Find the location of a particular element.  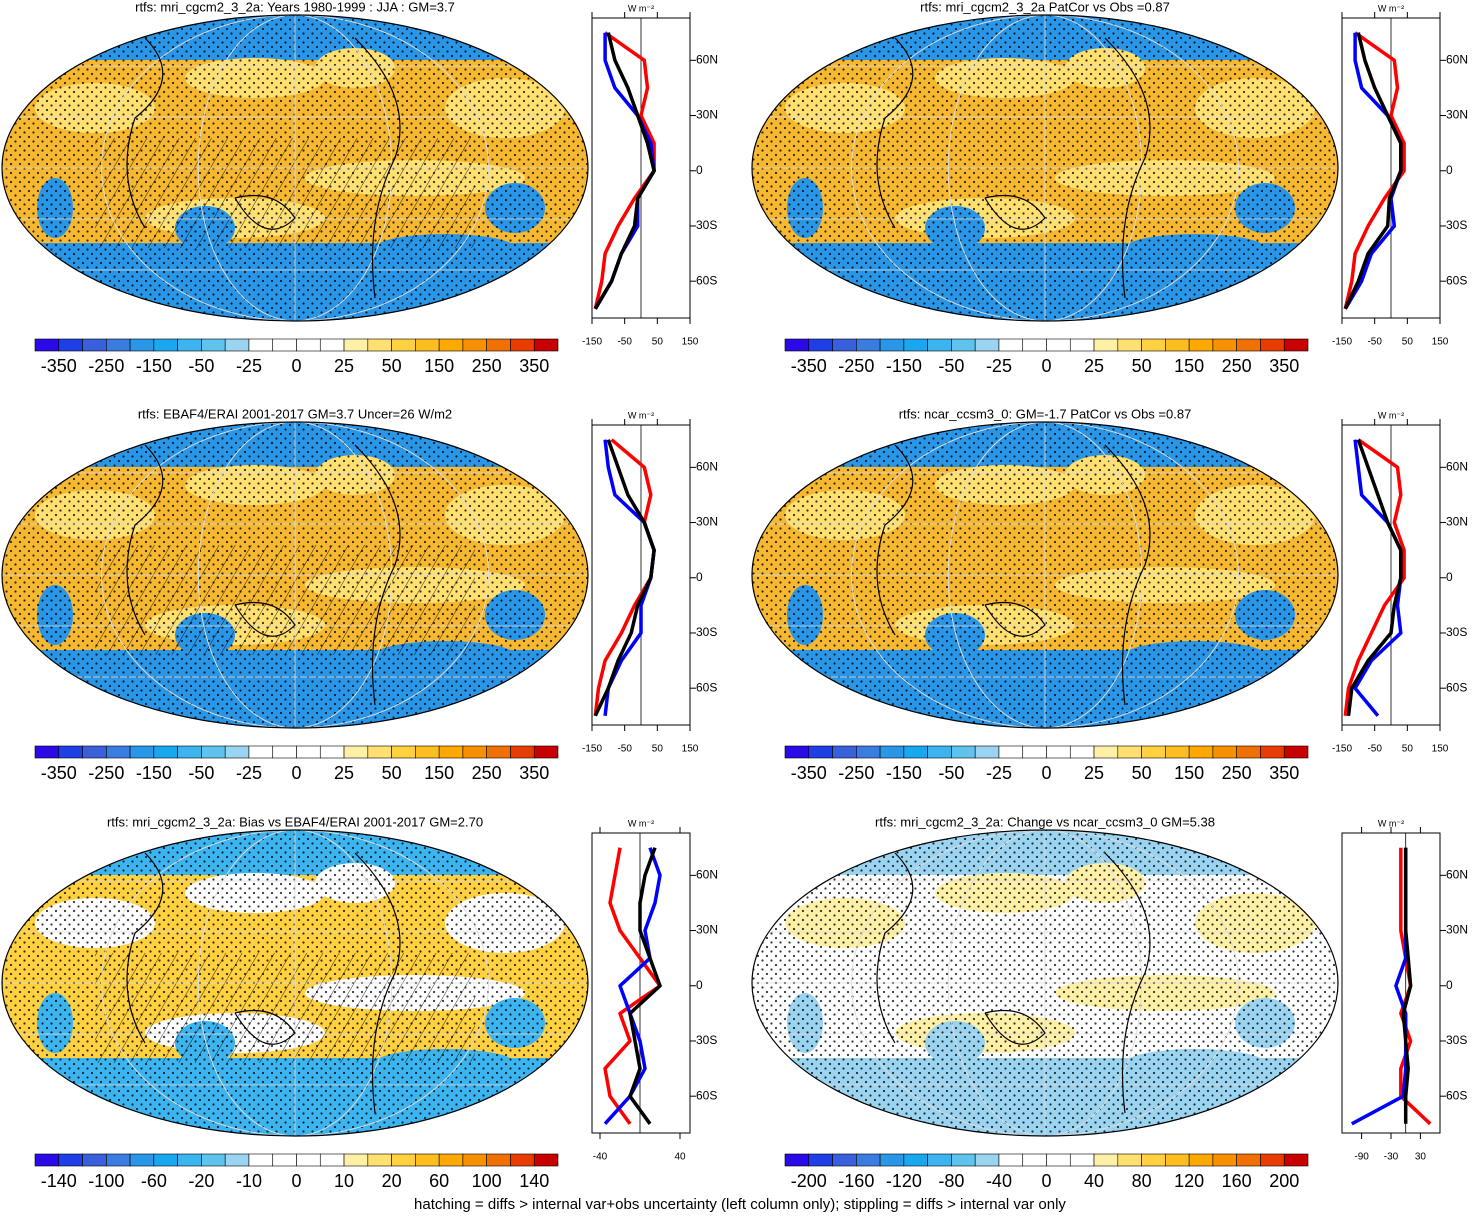

colorbar-label: -60 is located at coordinates (154, 1181).